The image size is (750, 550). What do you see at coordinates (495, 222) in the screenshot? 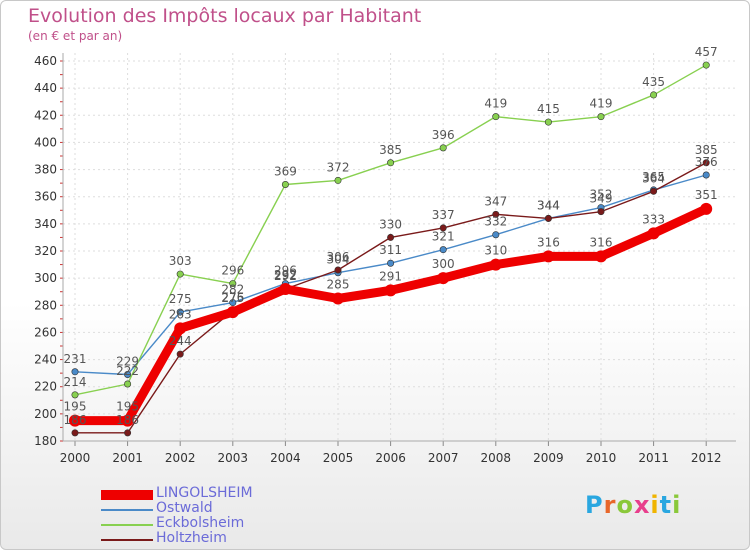
I see `data-label: 332` at bounding box center [495, 222].